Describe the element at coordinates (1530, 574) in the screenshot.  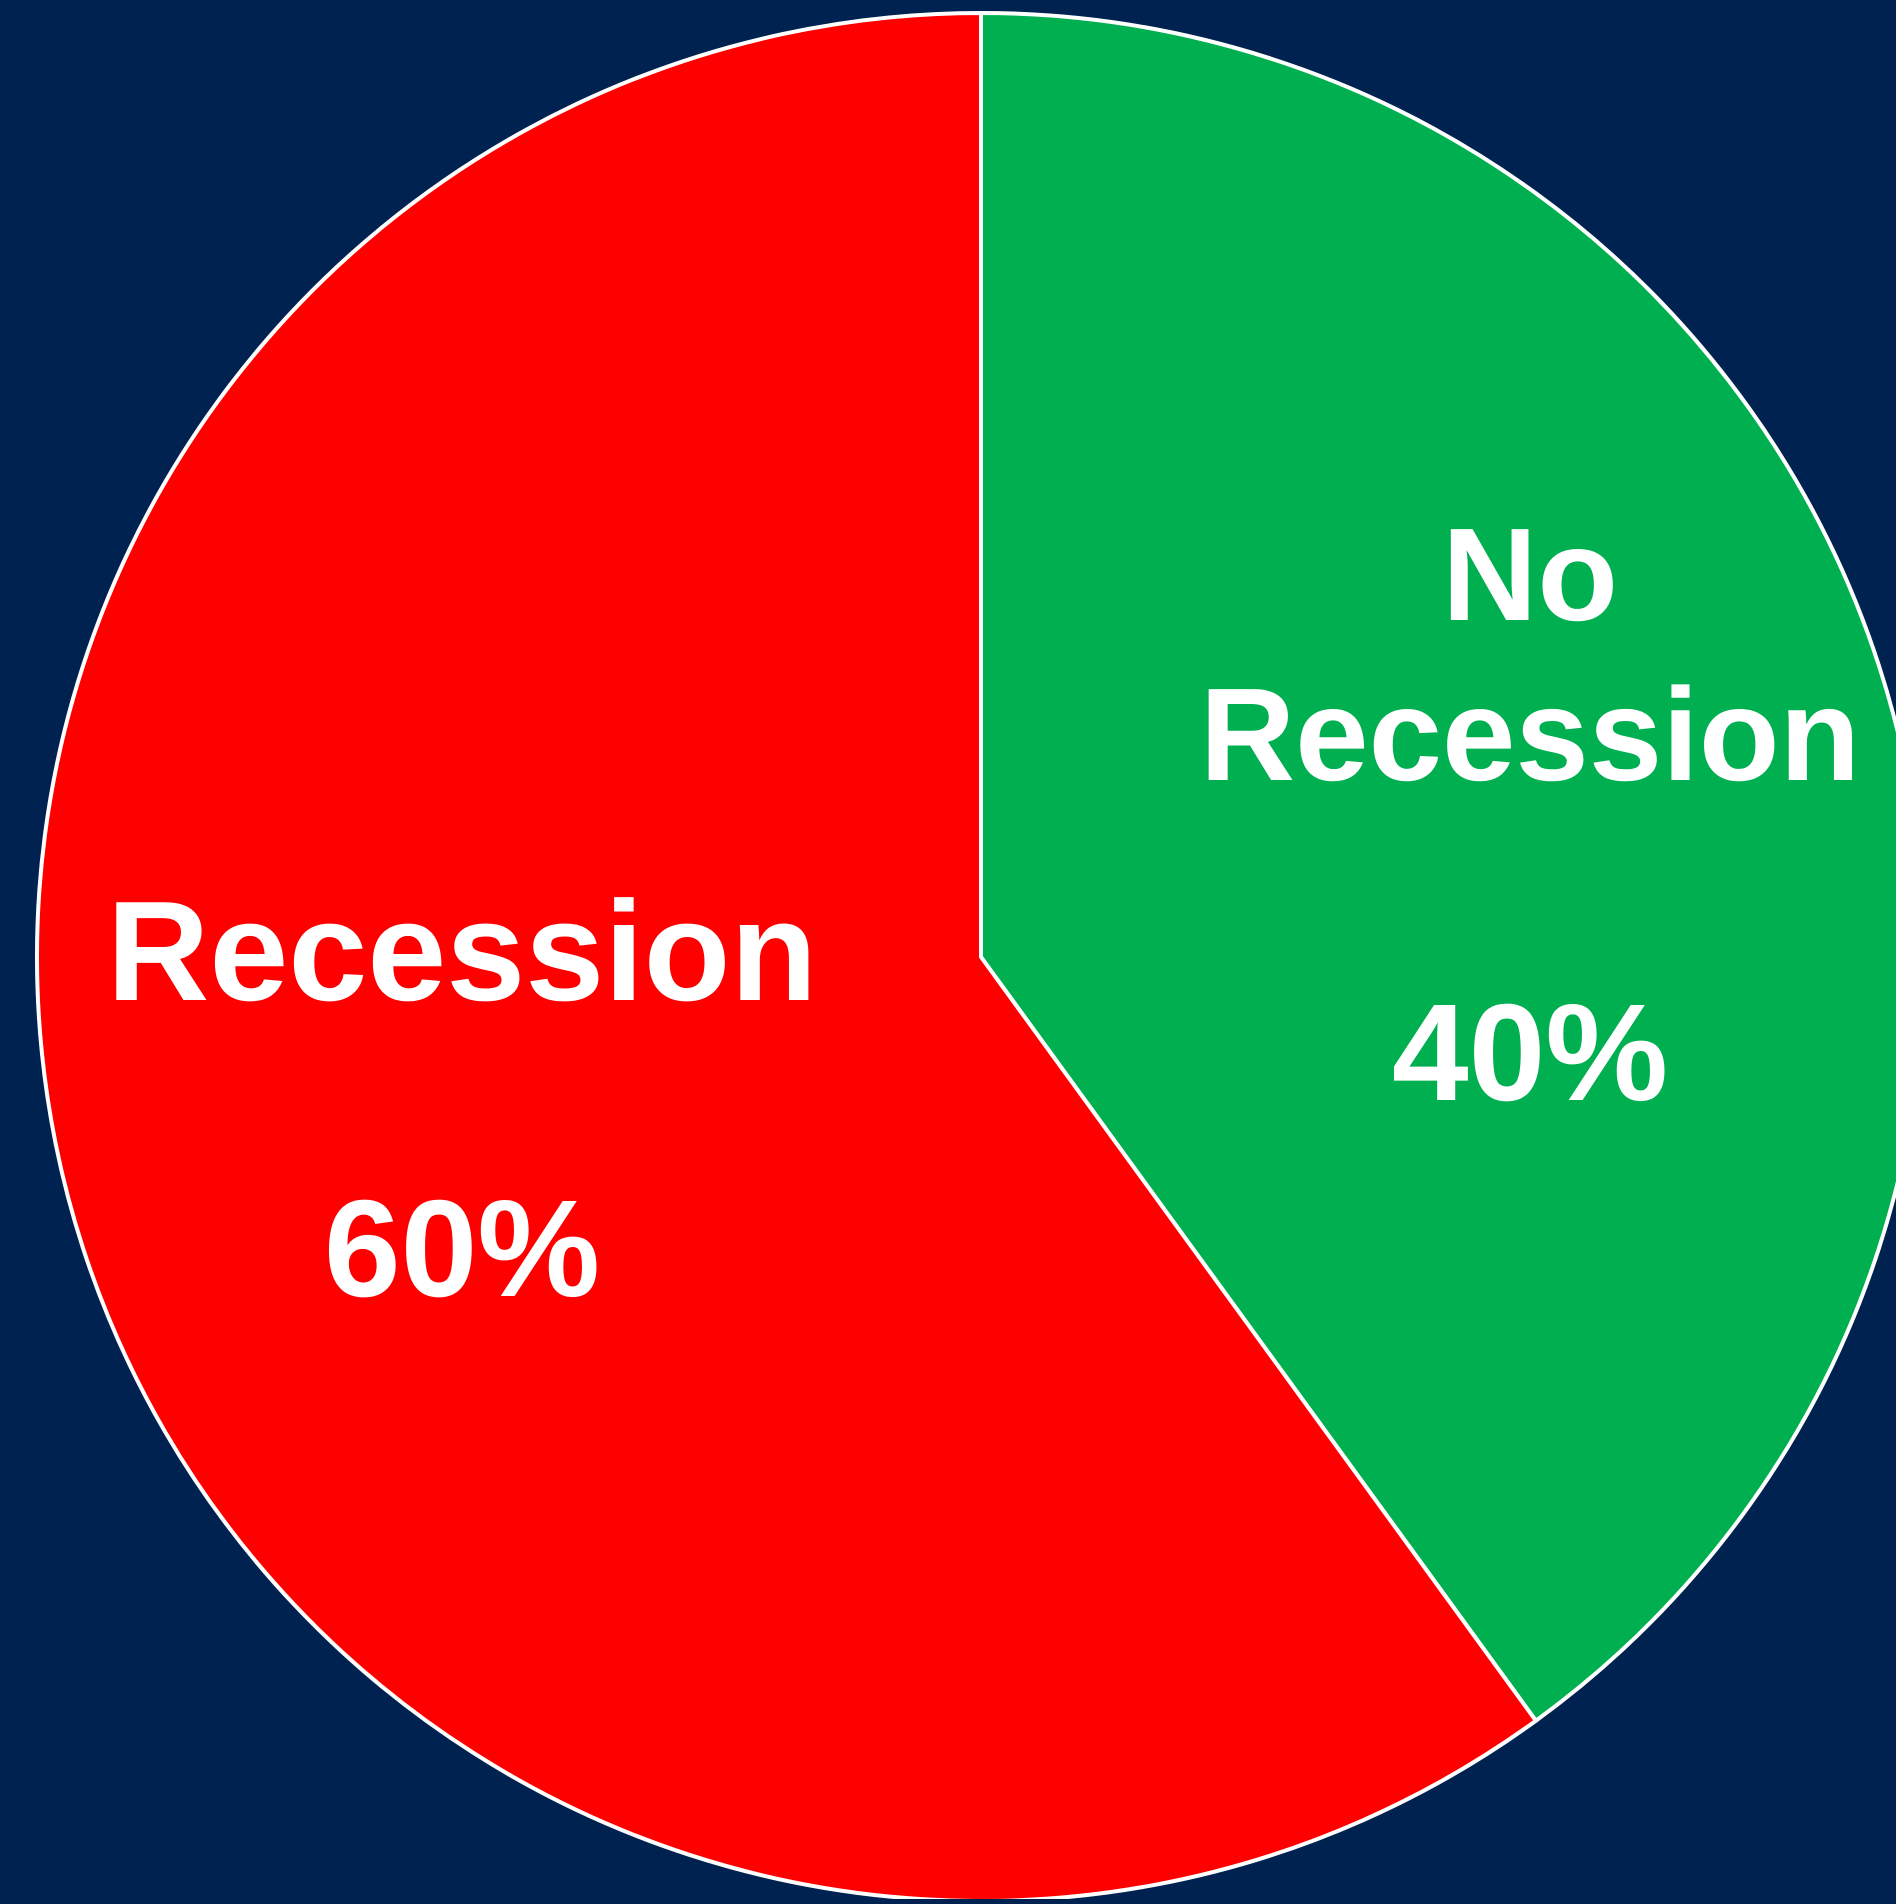
I see `slice-label-no-recession-line-1: No` at that location.